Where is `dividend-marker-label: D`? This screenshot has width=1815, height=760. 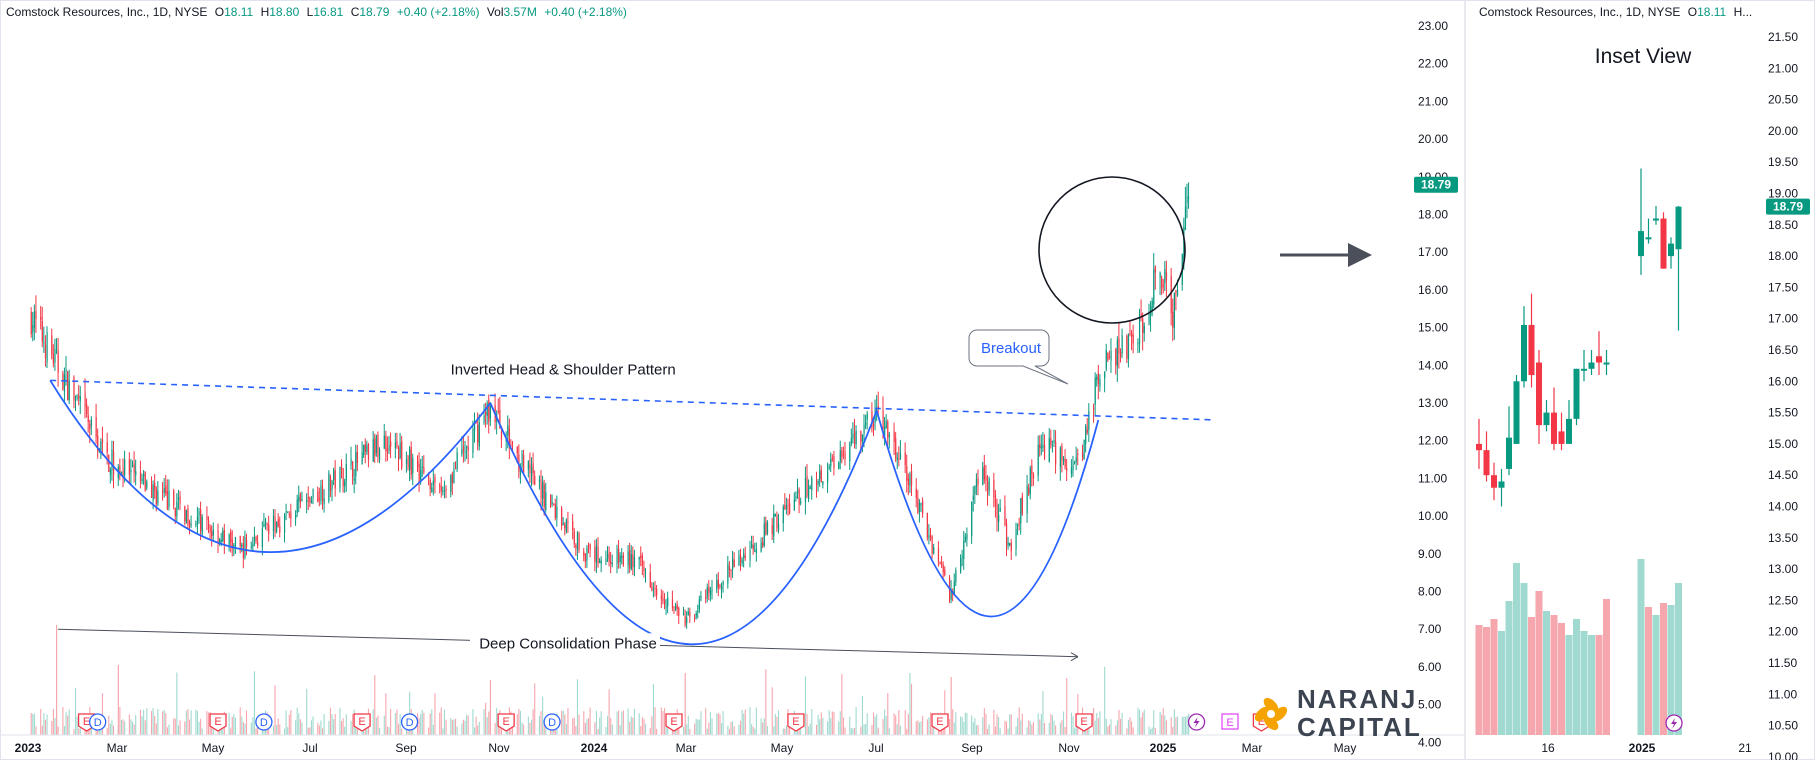
dividend-marker-label: D is located at coordinates (552, 723).